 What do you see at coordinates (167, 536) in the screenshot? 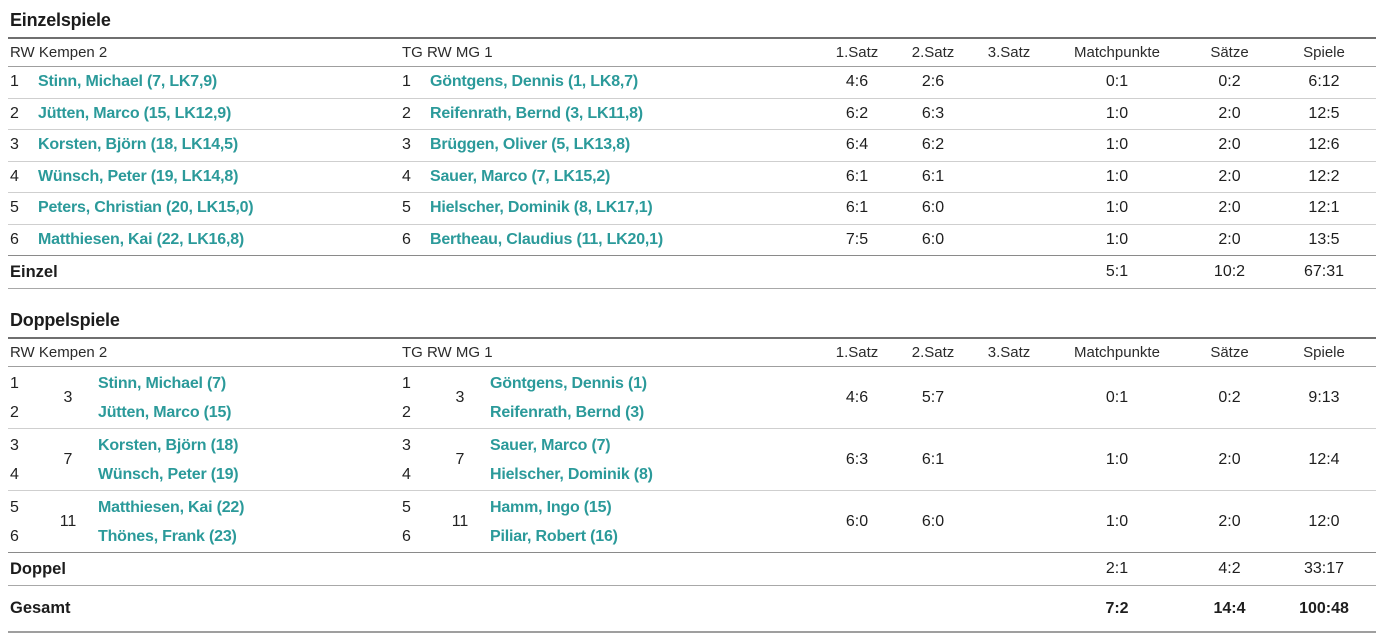
I see `home-player-link: Thönes, Frank (23)` at bounding box center [167, 536].